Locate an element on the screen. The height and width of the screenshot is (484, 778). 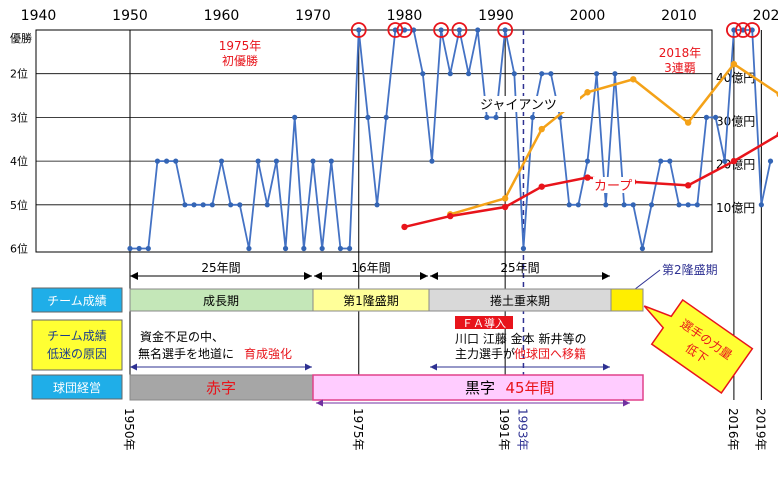
x-tick-label: 1990 is located at coordinates (496, 16).